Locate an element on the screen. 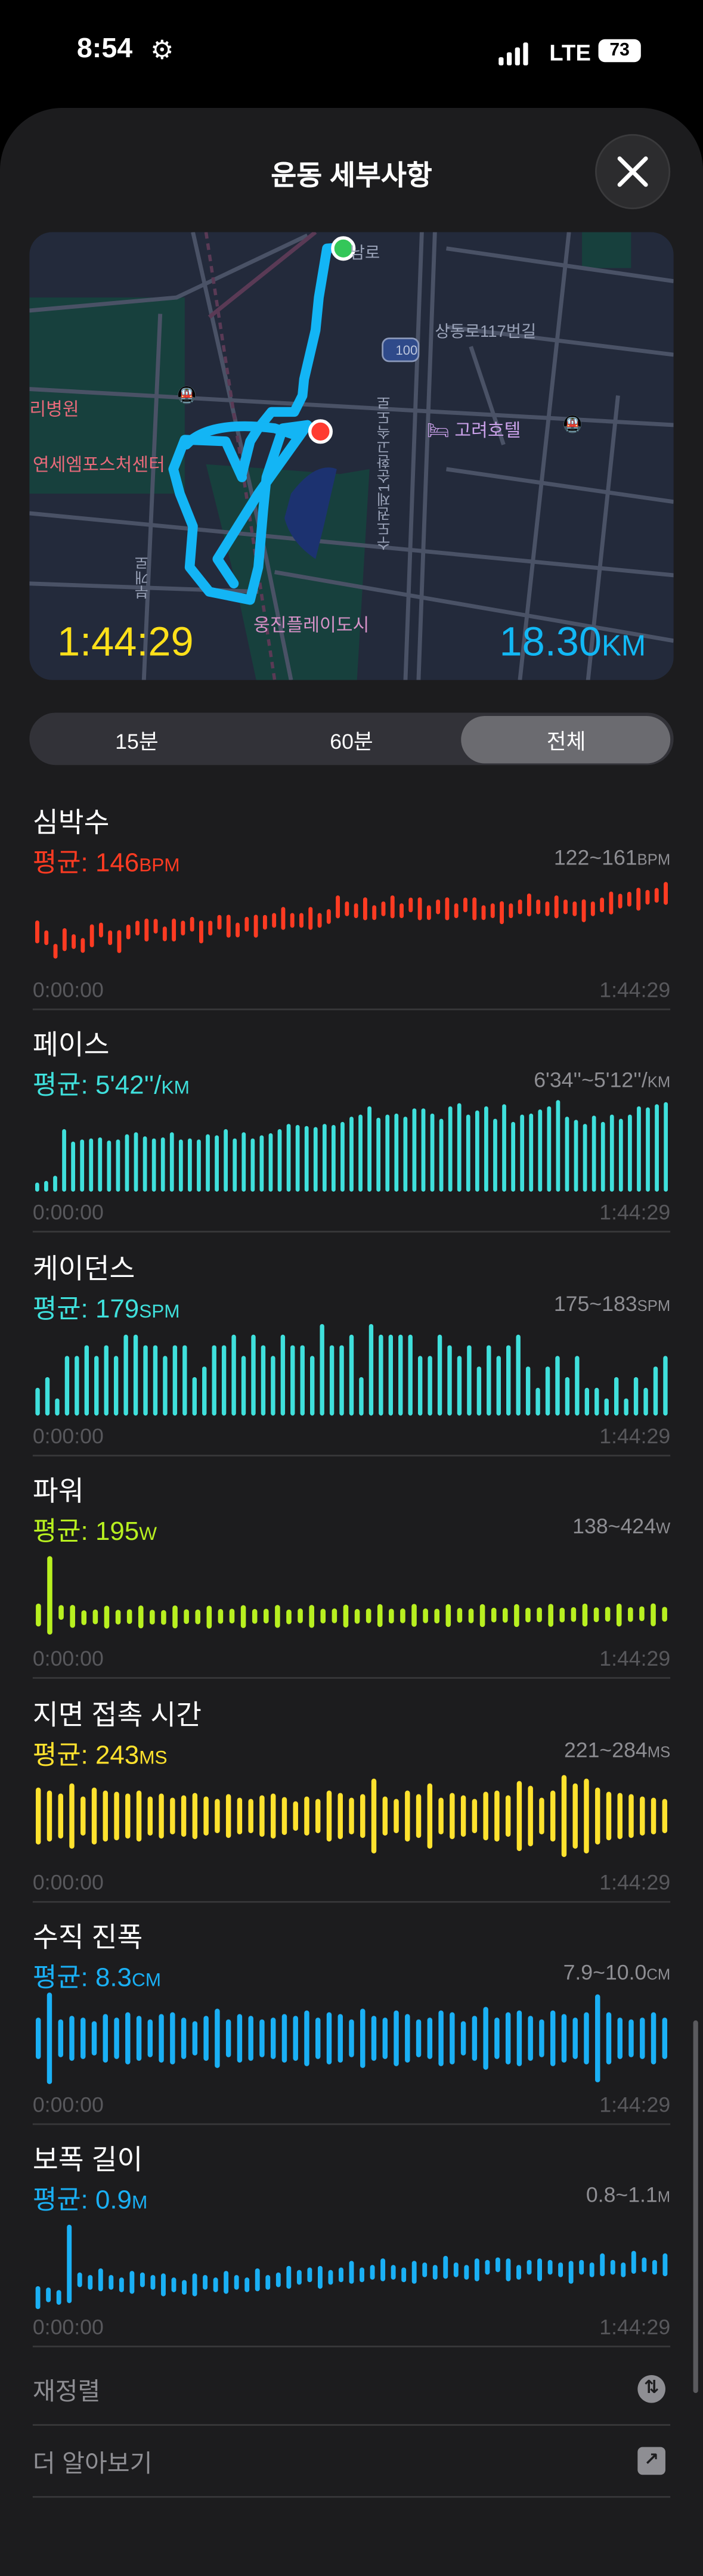 This screenshot has height=2576, width=703. range-value: 7.9~10.0CM is located at coordinates (617, 1972).